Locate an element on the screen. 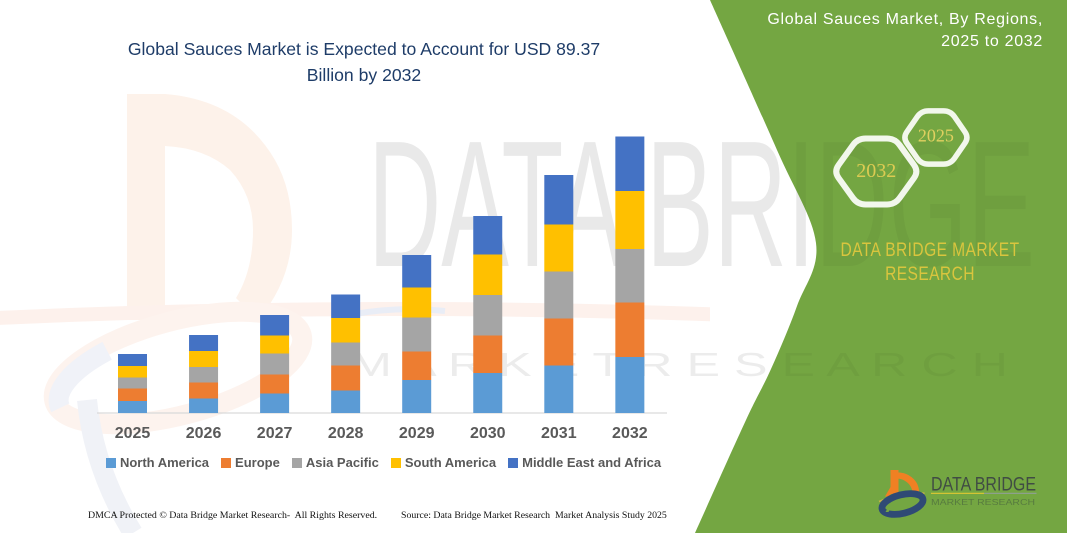 The width and height of the screenshot is (1067, 533). svg-text: 2025 is located at coordinates (936, 136).